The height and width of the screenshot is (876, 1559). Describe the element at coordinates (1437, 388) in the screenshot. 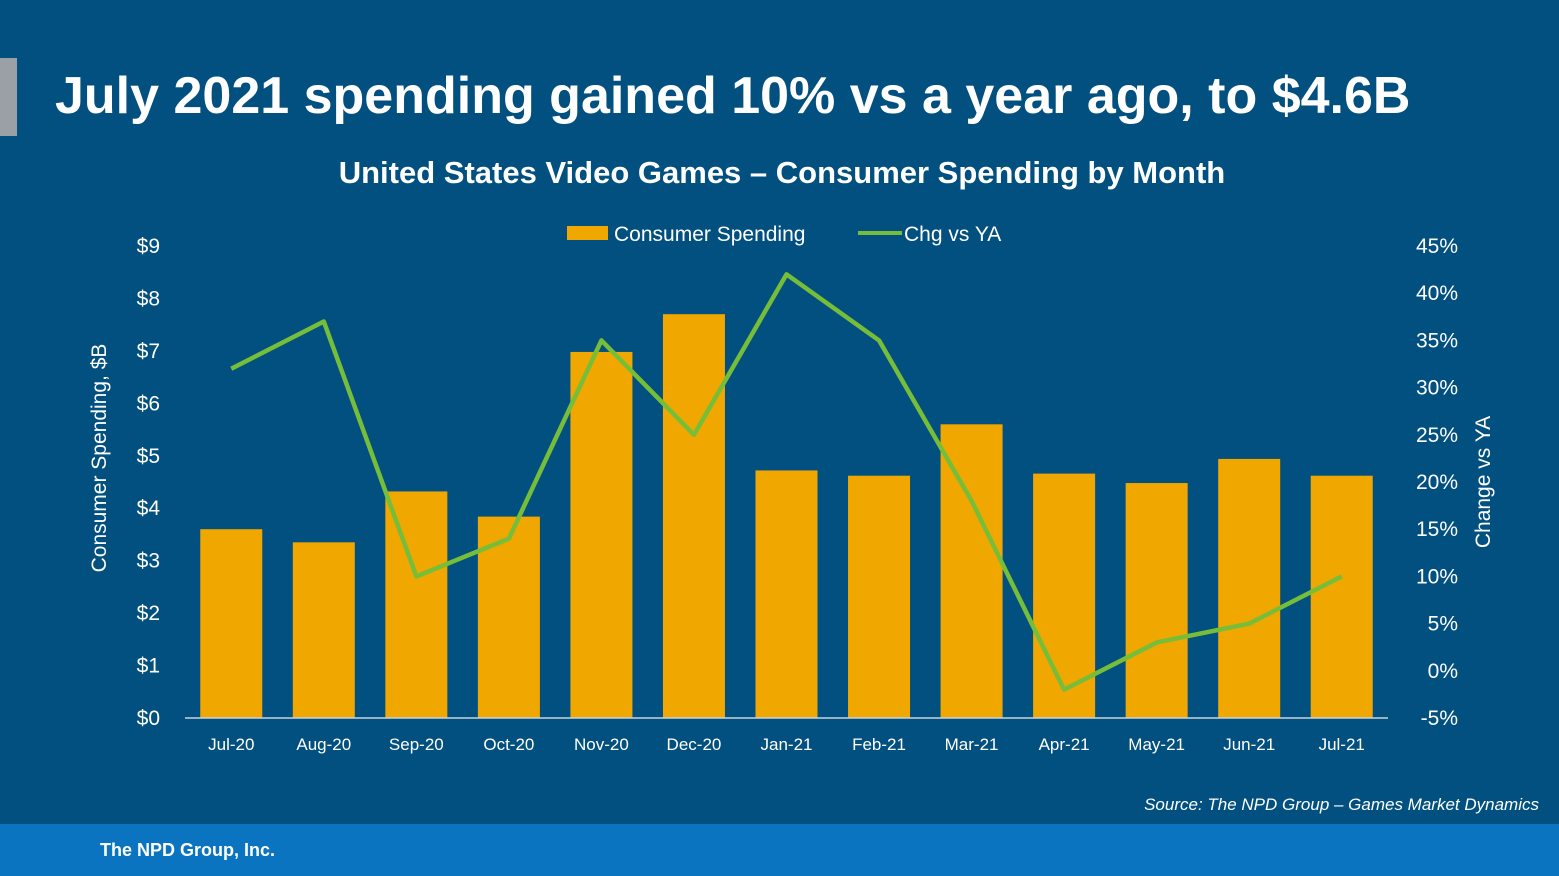

I see `y2-tick-label: 30%` at that location.